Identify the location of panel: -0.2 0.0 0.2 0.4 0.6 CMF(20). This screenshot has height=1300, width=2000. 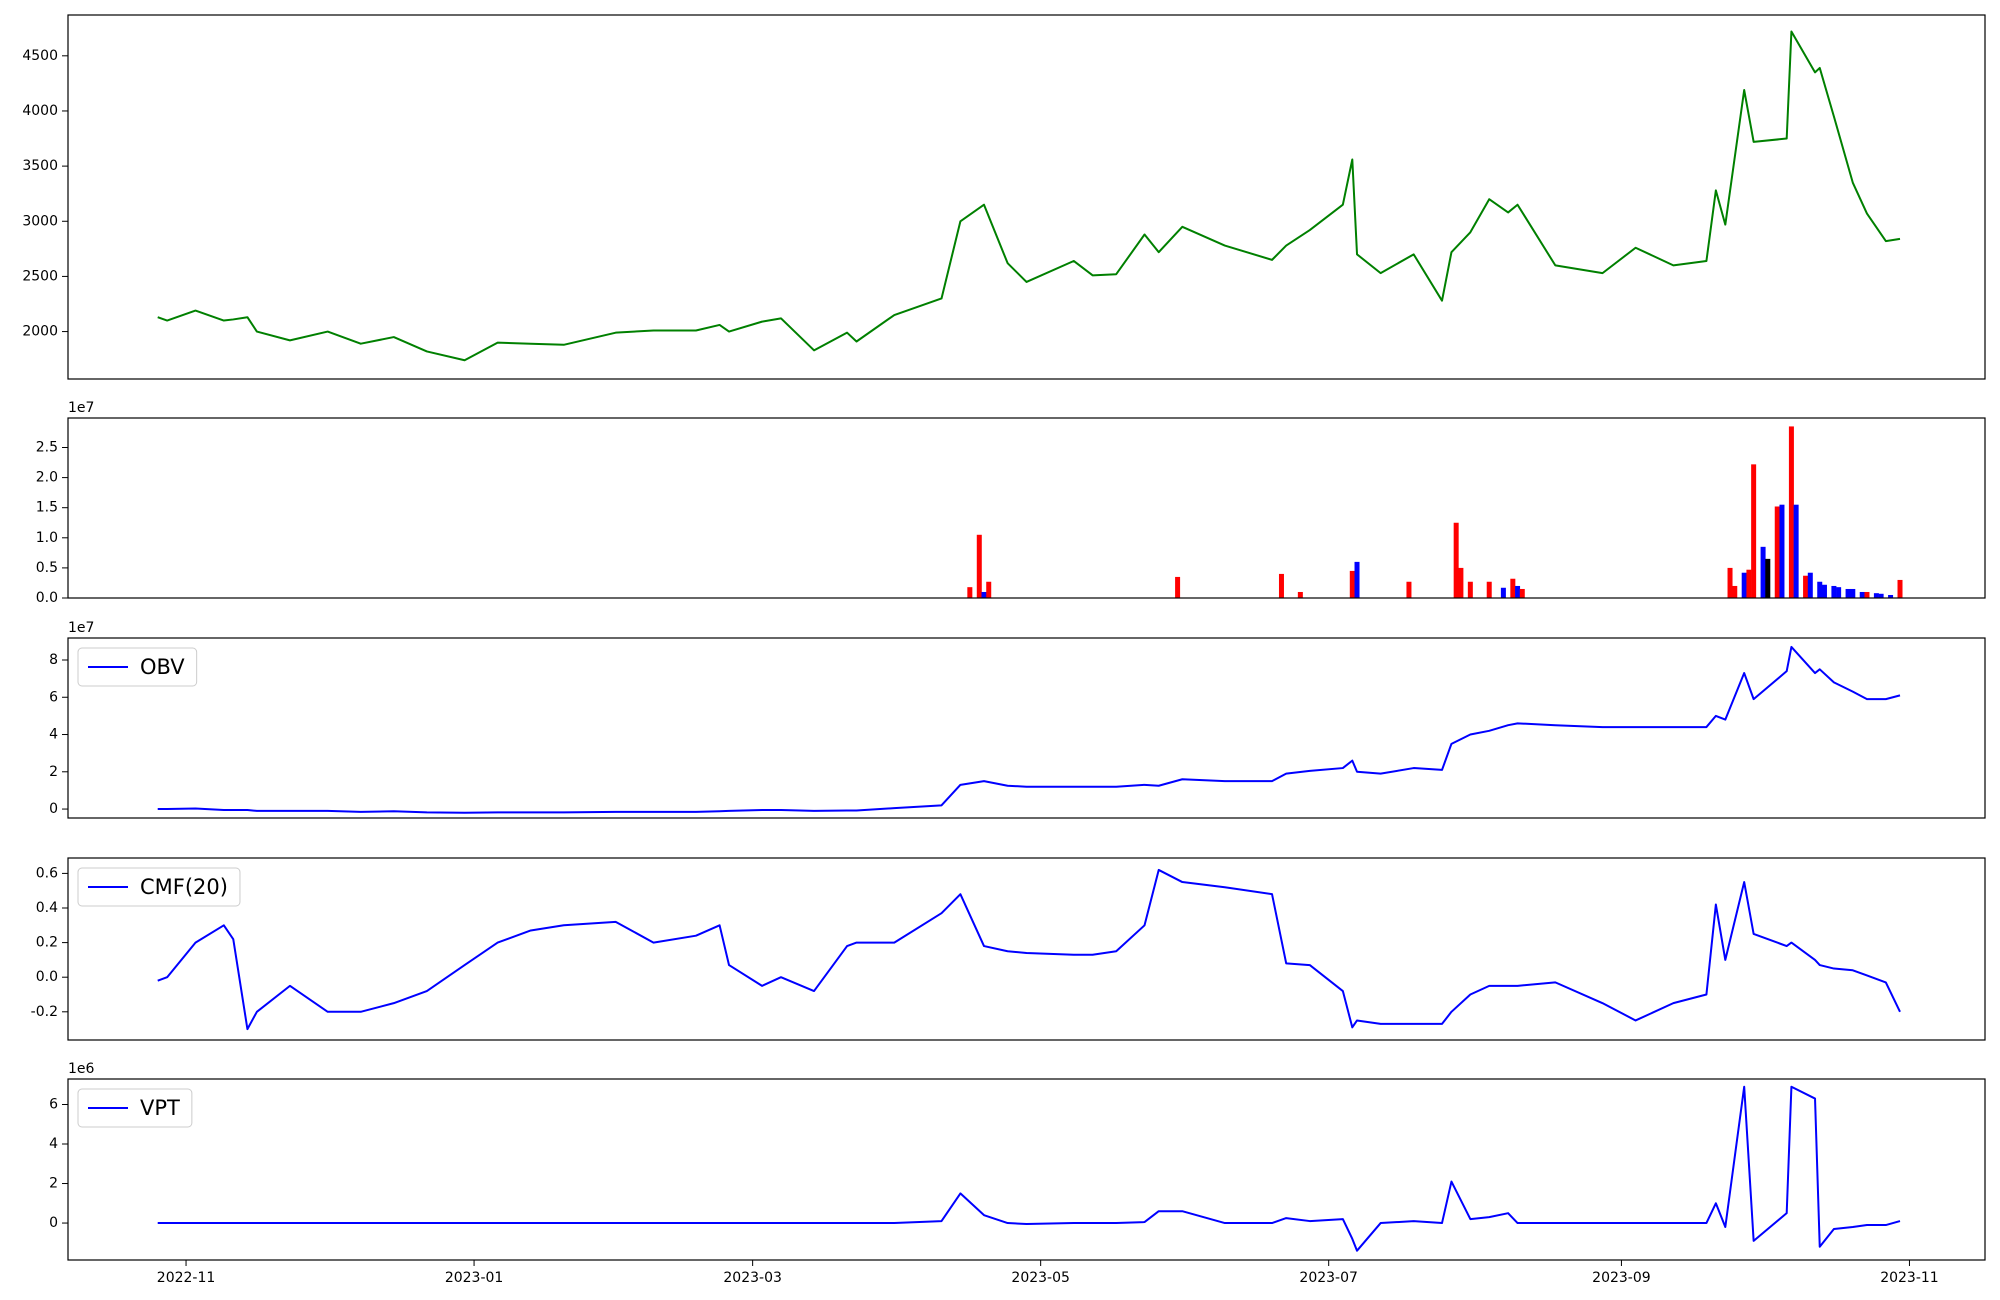
(1008, 949).